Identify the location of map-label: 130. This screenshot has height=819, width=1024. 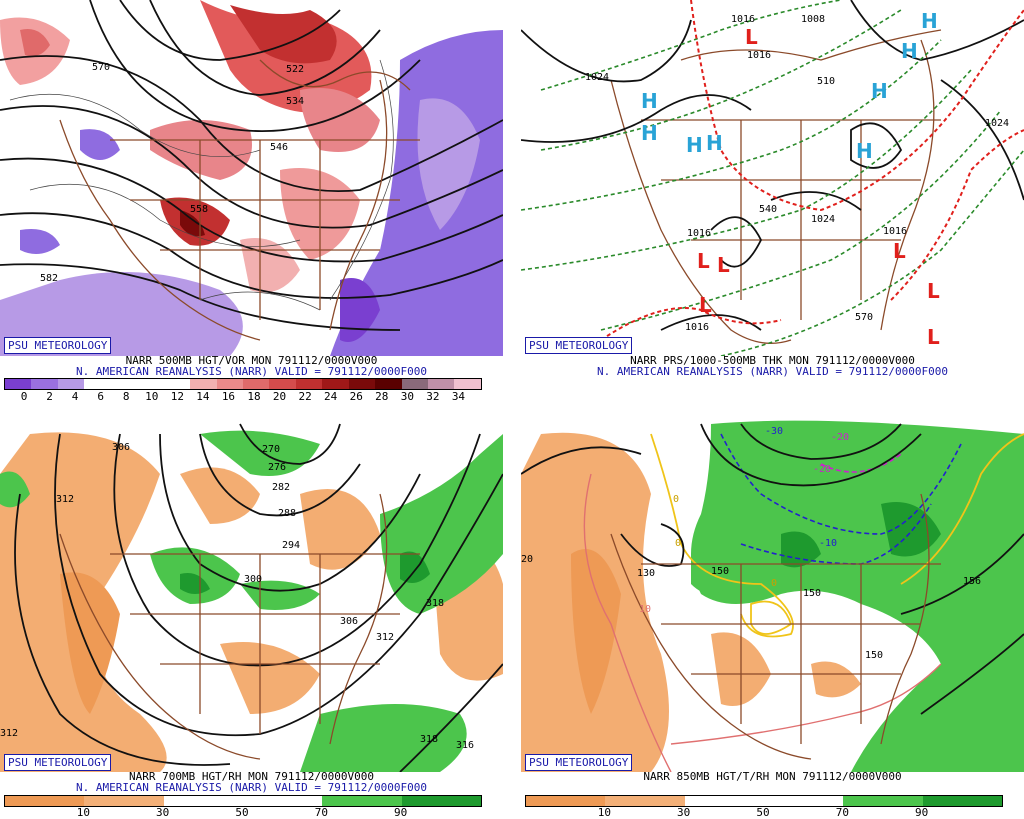
(646, 573).